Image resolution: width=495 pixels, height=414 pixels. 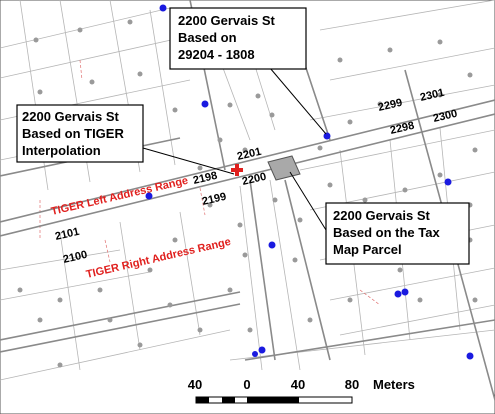 I want to click on scale-bar-background, so click(x=335, y=390).